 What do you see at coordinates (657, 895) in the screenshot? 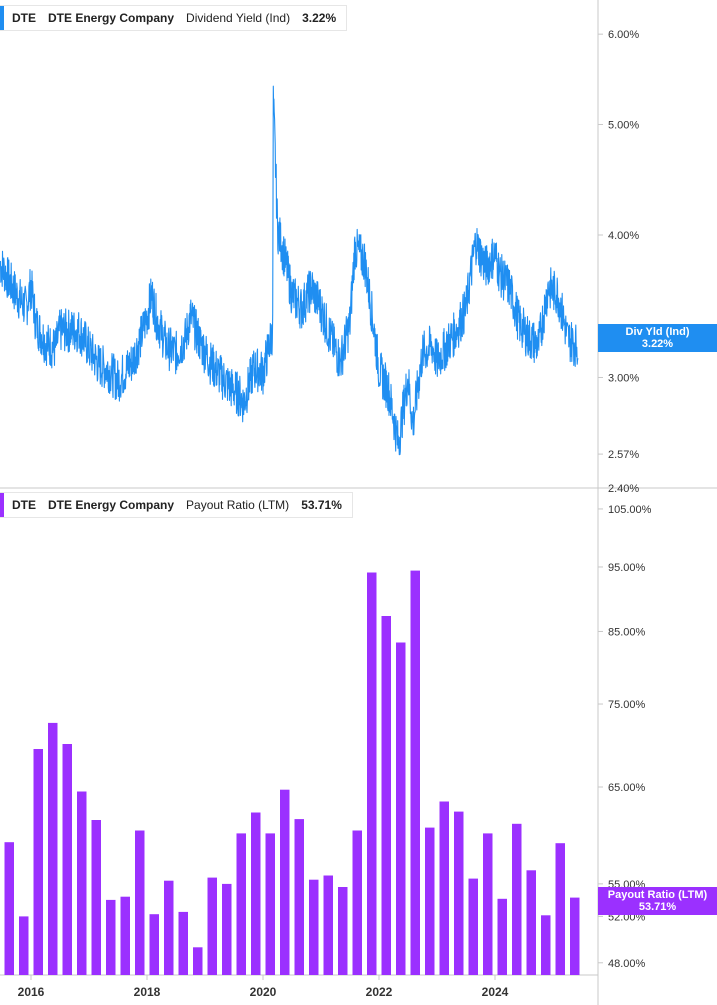
I see `payout-flag-label: Payout Ratio (LTM)` at bounding box center [657, 895].